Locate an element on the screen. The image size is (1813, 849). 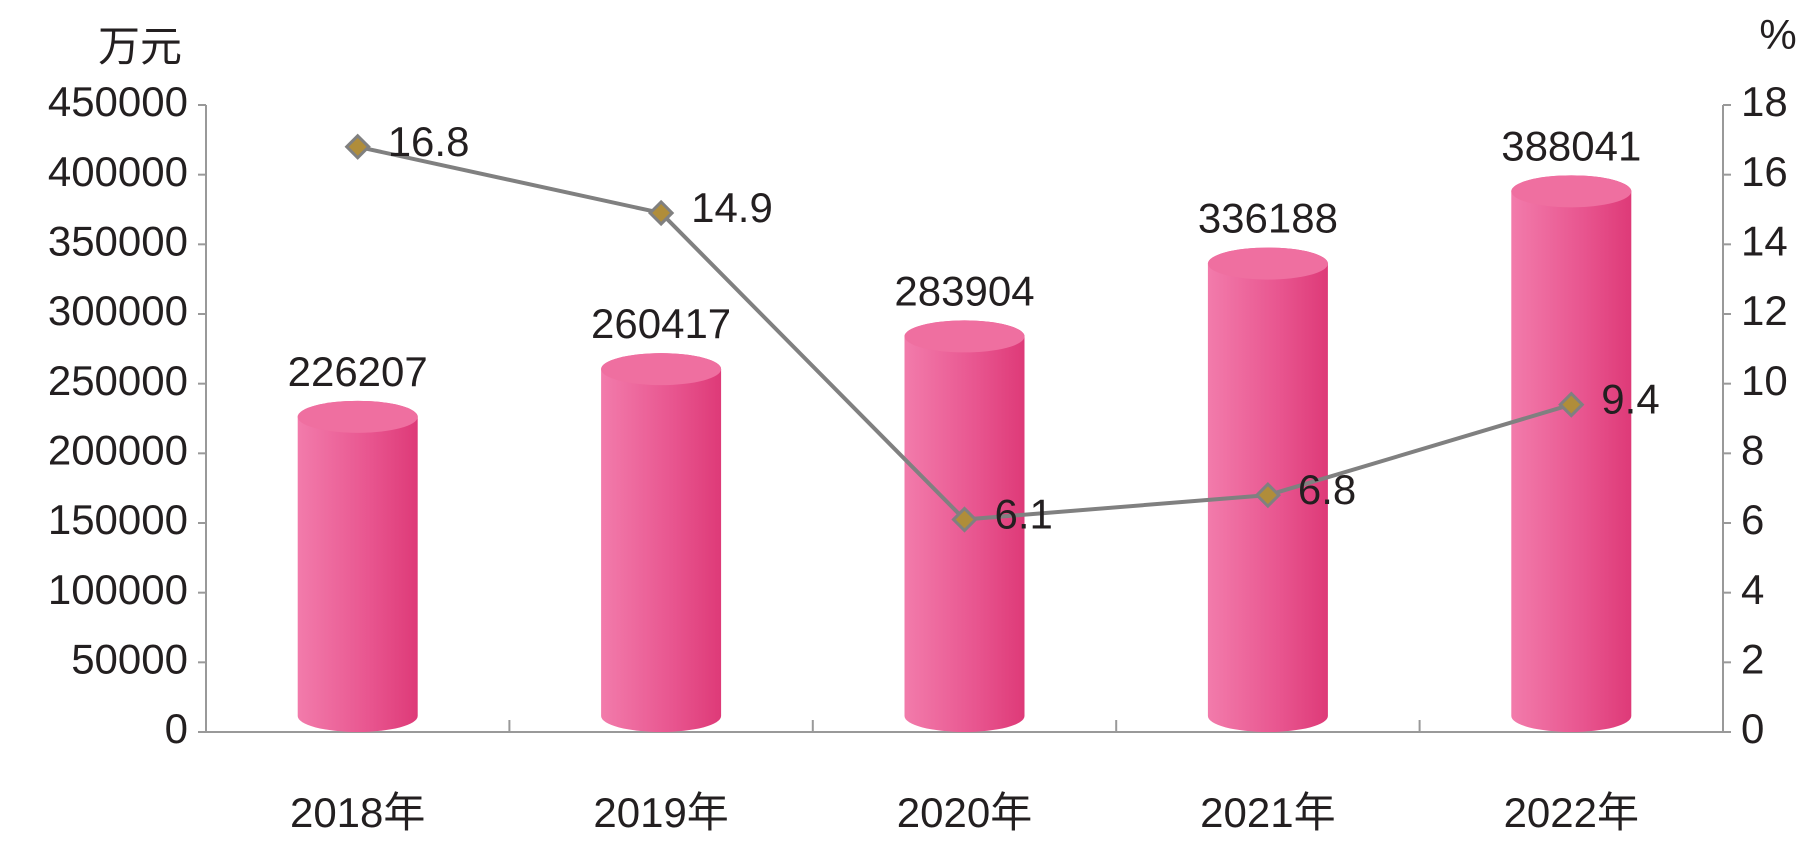
data-label: 6.1 is located at coordinates (1024, 514).